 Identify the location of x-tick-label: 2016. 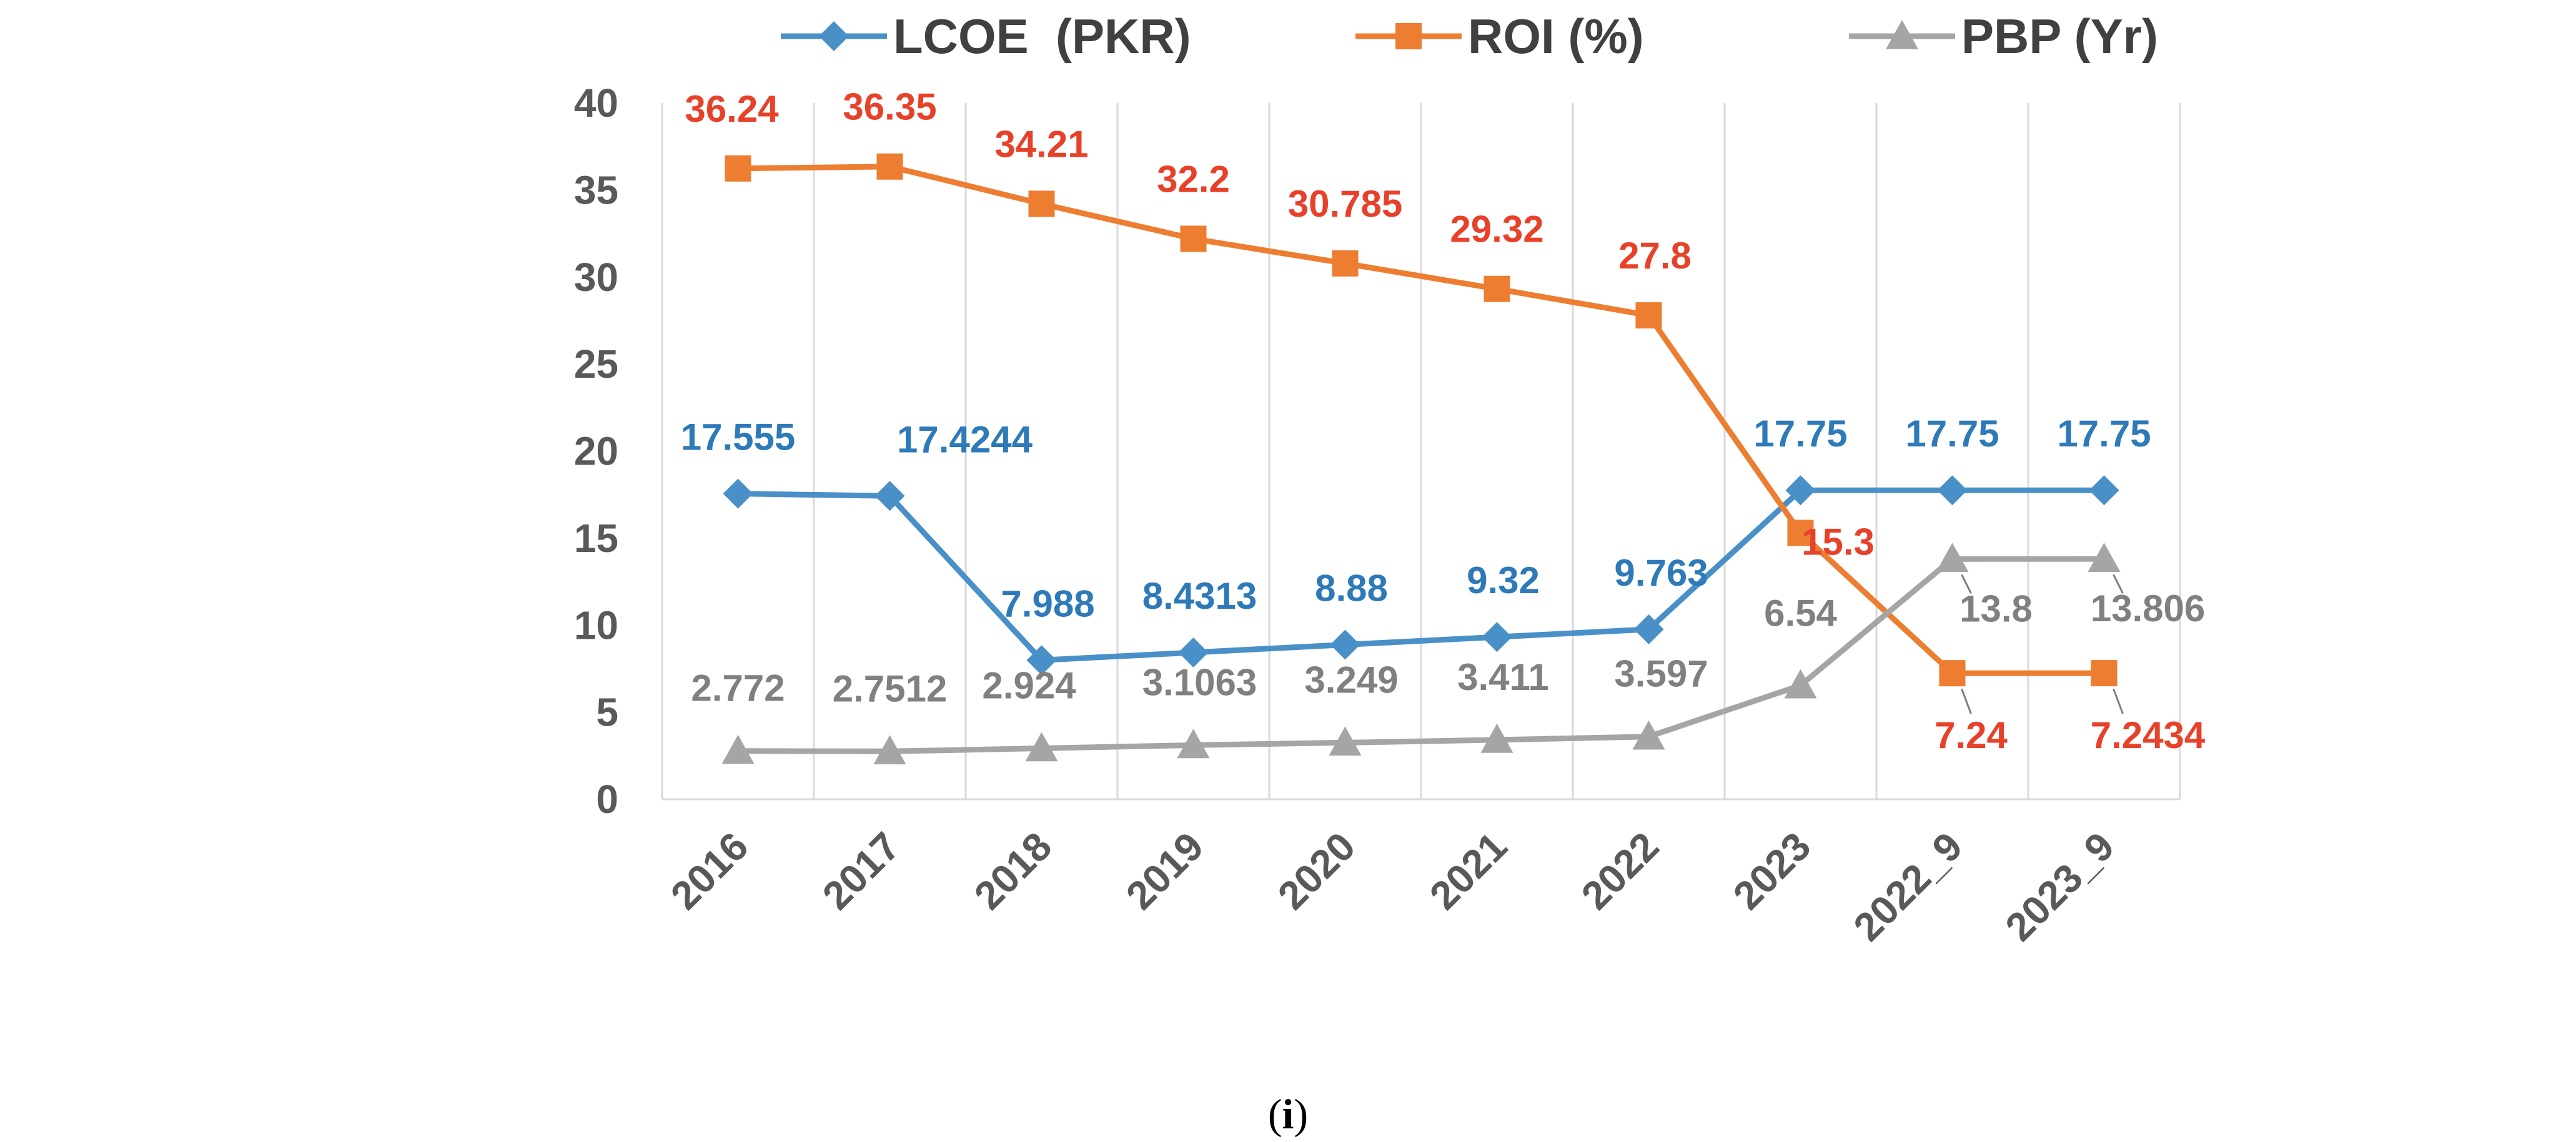
(709, 871).